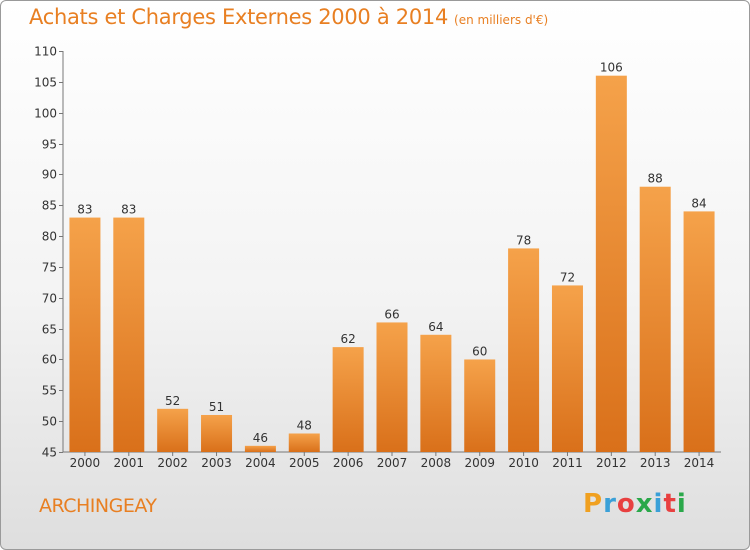 The image size is (750, 550). I want to click on y-tick-label: 65, so click(49, 330).